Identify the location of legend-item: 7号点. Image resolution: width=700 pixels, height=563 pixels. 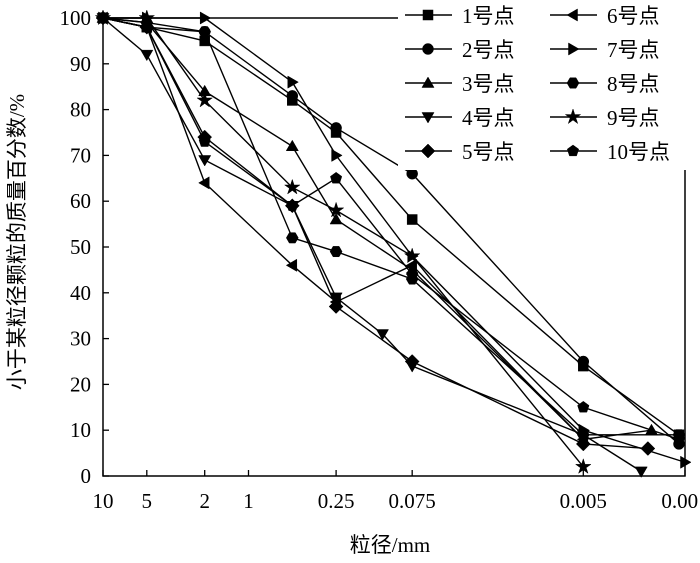
(605, 50).